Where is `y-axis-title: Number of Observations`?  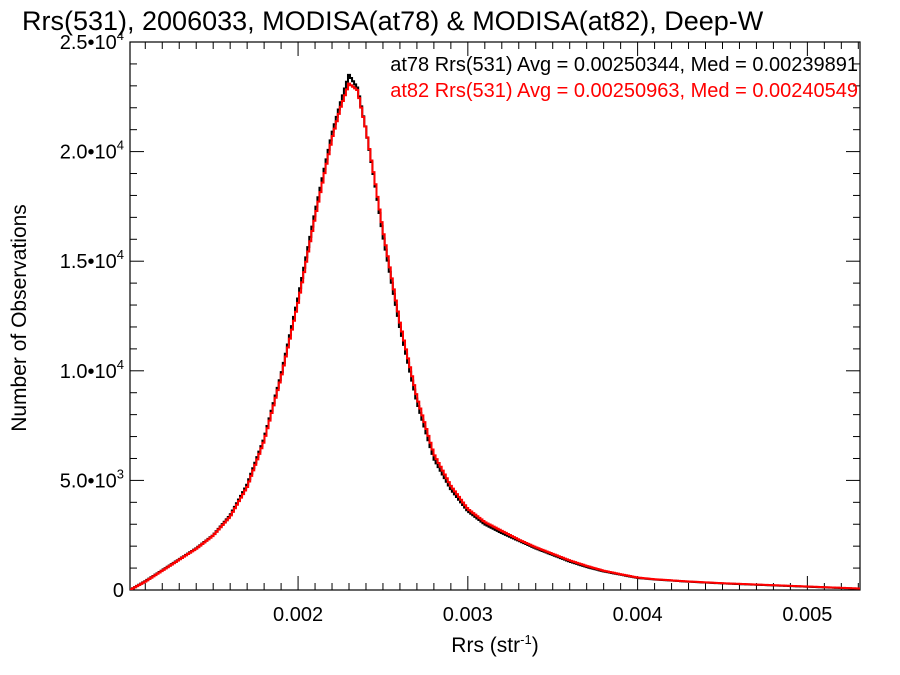 y-axis-title: Number of Observations is located at coordinates (19, 318).